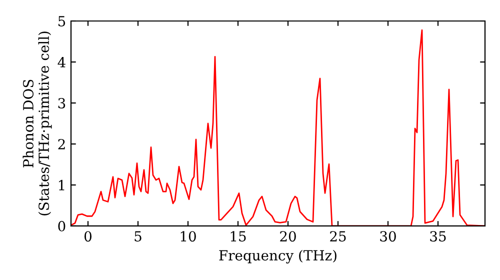  Describe the element at coordinates (438, 236) in the screenshot. I see `x-tick-label: 35` at that location.